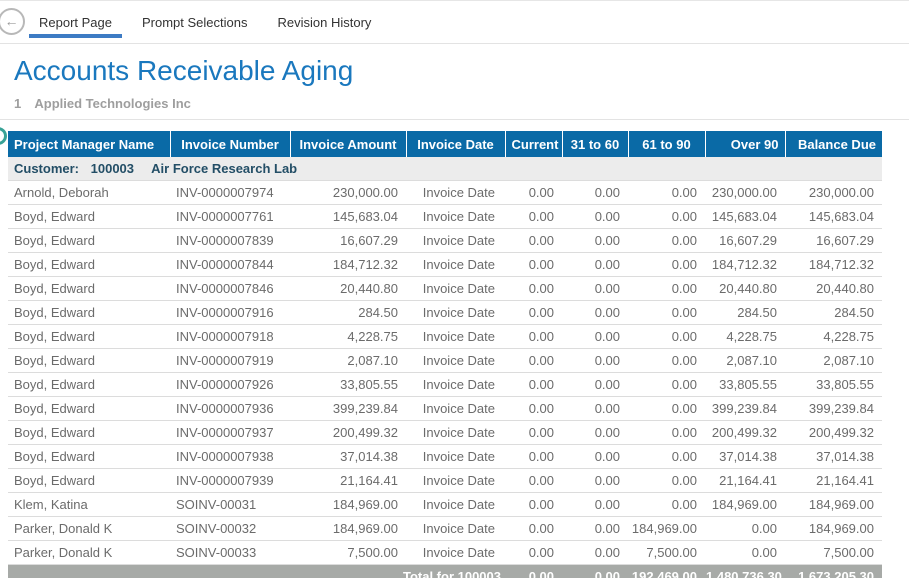 The image size is (909, 578). I want to click on column-header-current: Current, so click(533, 144).